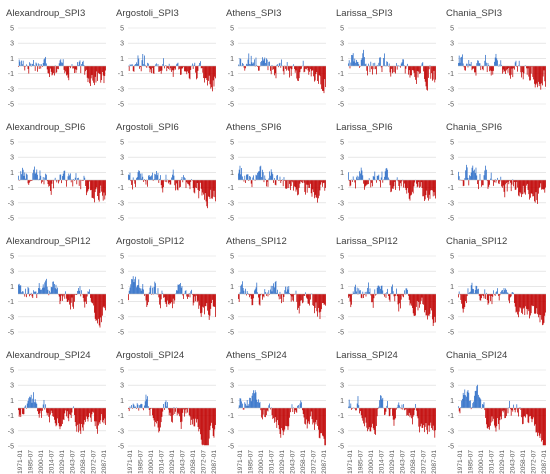 The height and width of the screenshot is (474, 550). Describe the element at coordinates (261, 462) in the screenshot. I see `x-tick-label: 2000-01` at that location.